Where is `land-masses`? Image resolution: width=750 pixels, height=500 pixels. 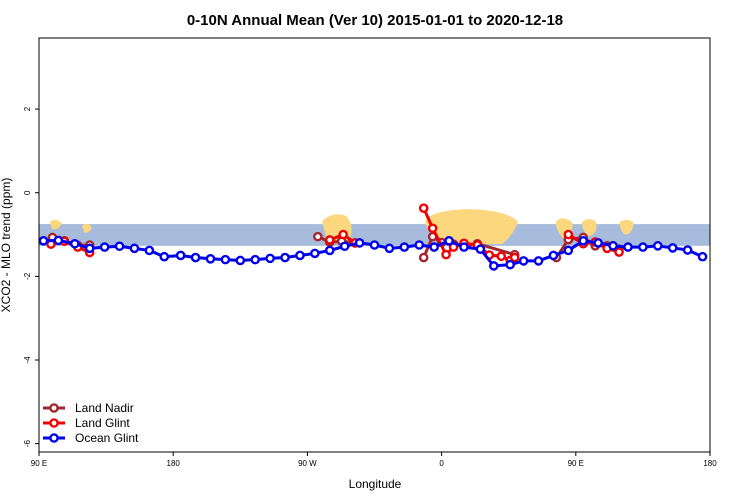
land-masses is located at coordinates (342, 226).